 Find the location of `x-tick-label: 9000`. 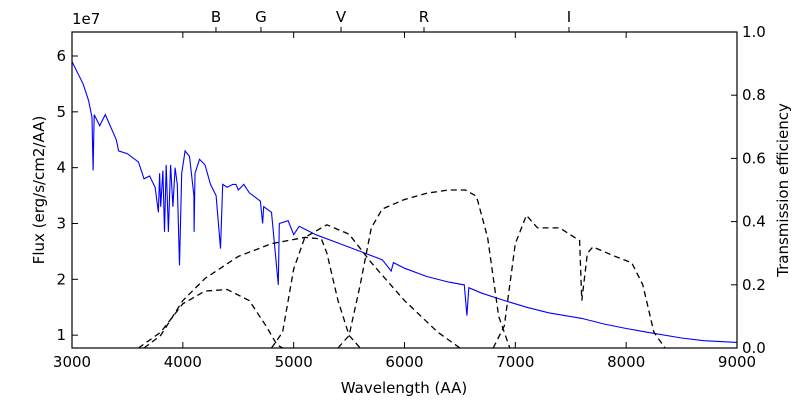

x-tick-label: 9000 is located at coordinates (737, 362).